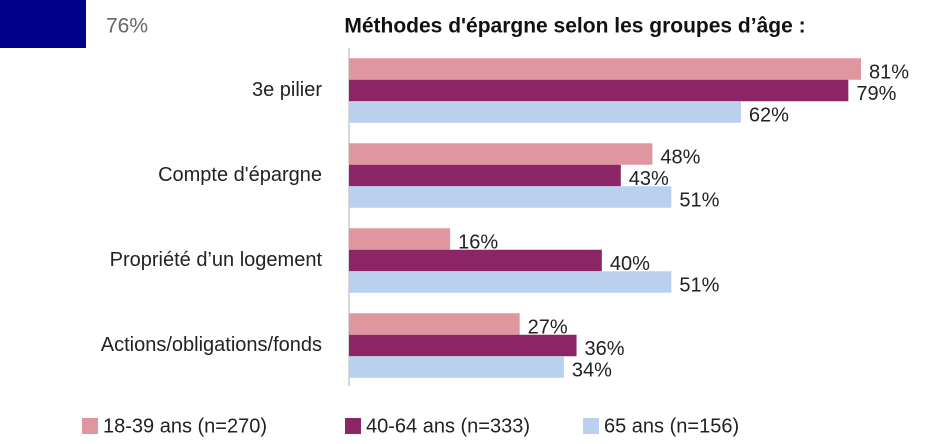  I want to click on value-label: 34%, so click(592, 370).